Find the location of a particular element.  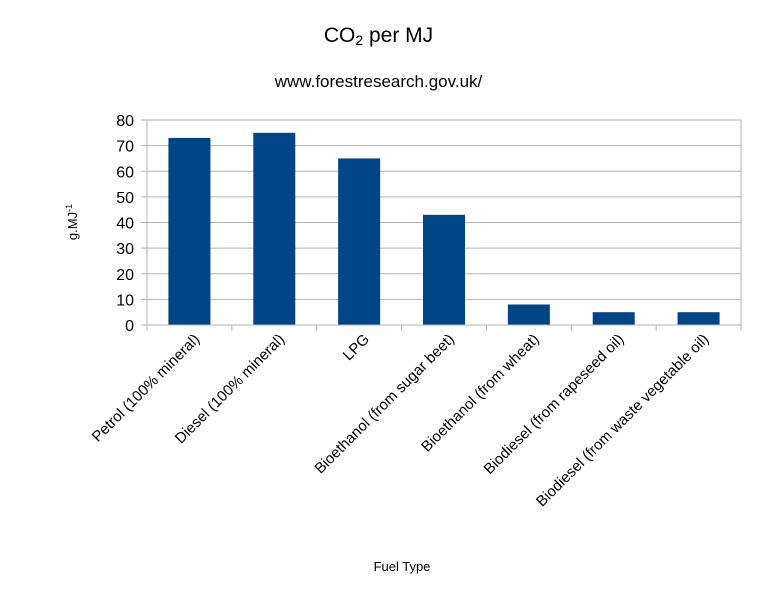

x-tick-label: Biodiesel (from waste vegetable oil) is located at coordinates (622, 420).